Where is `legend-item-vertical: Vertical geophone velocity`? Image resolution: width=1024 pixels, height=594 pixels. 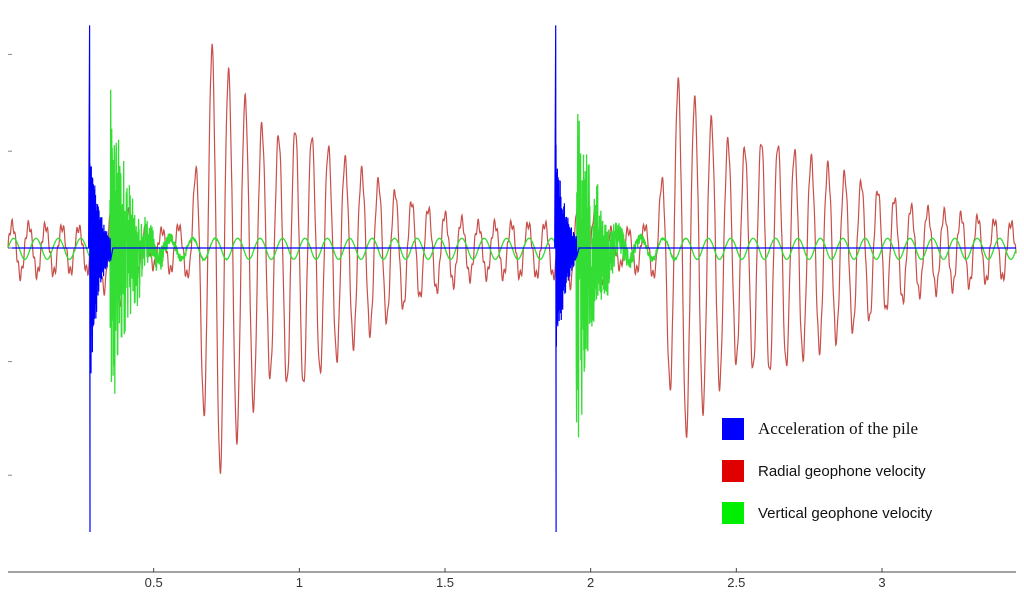
legend-item-vertical: Vertical geophone velocity is located at coordinates (827, 513).